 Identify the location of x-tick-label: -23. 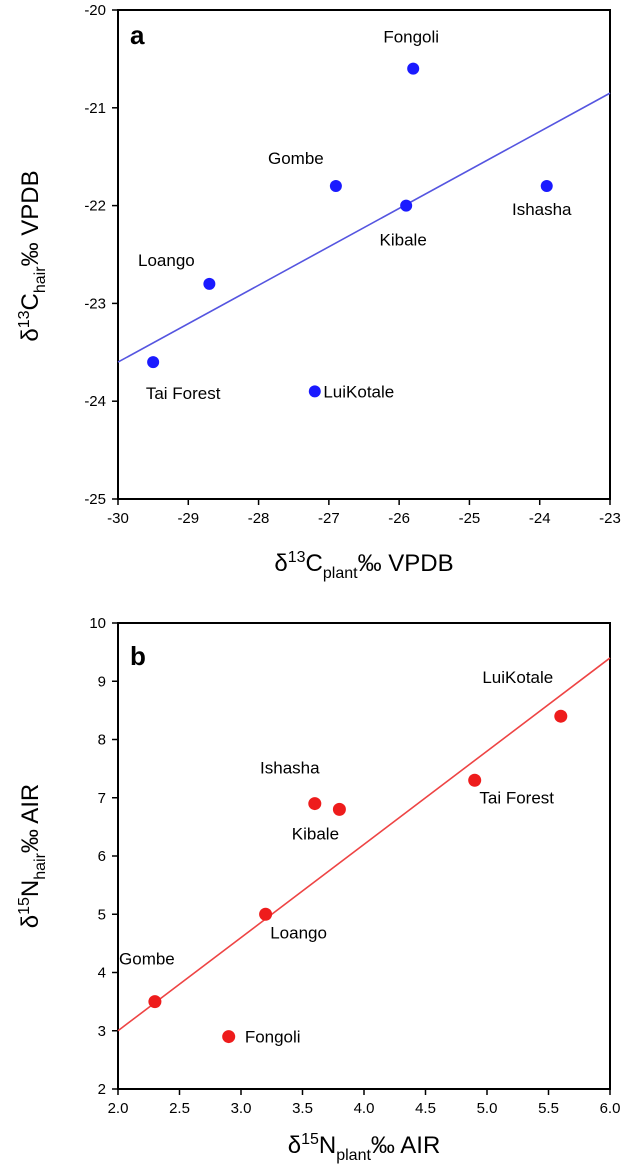
(610, 518).